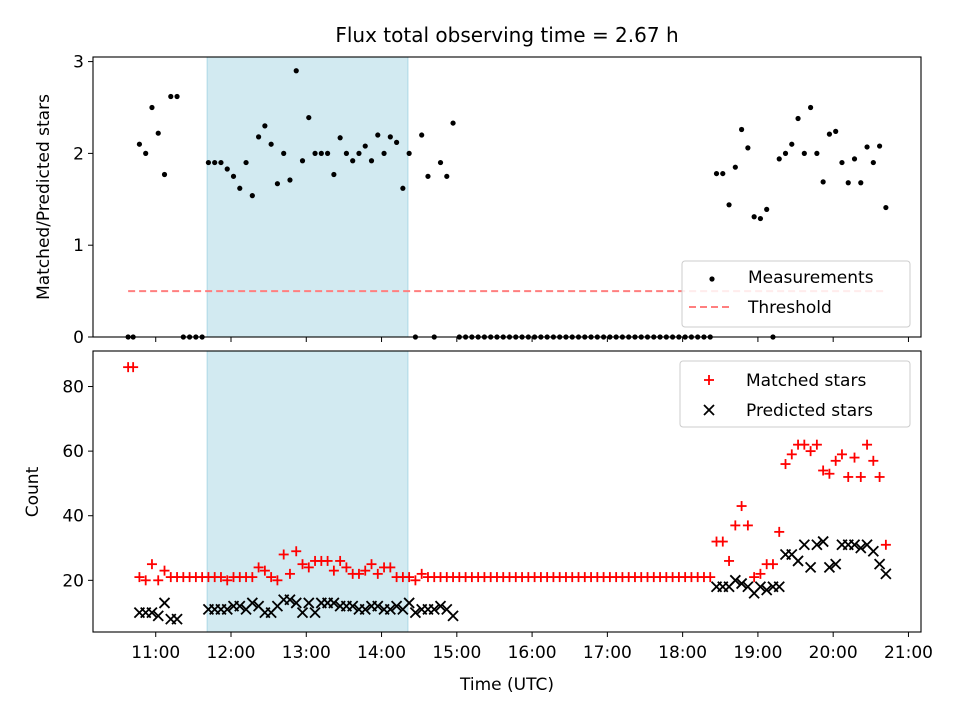 The image size is (960, 720). I want to click on x-tick-label: 19:00, so click(757, 653).